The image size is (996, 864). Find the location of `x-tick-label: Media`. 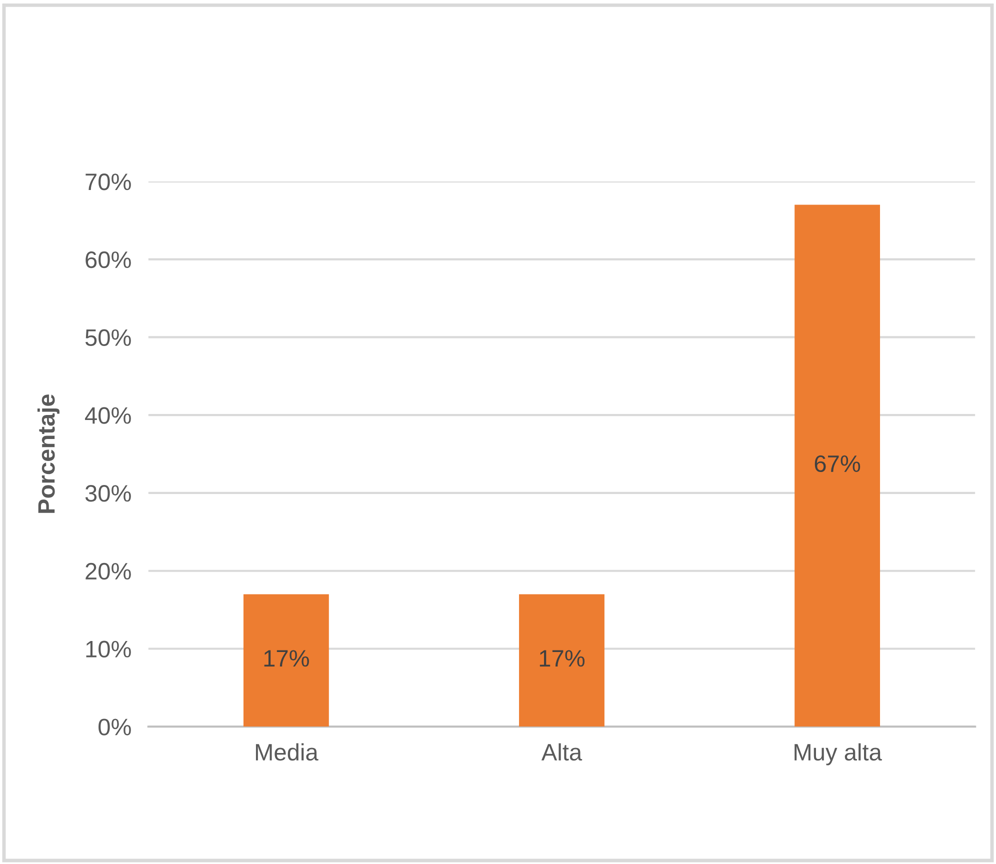

x-tick-label: Media is located at coordinates (287, 752).